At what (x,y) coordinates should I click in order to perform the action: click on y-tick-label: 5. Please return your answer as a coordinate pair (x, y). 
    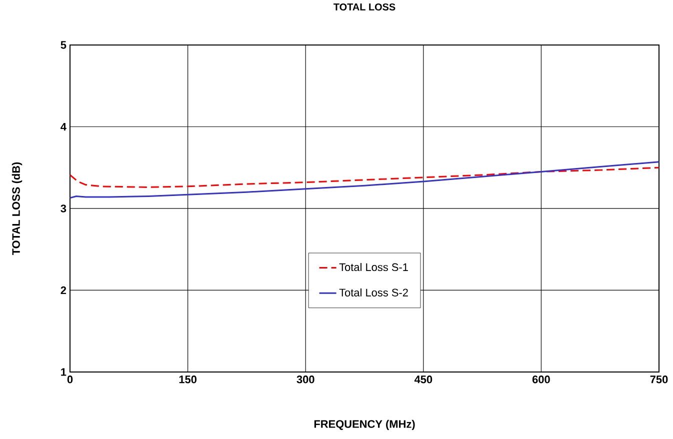
    Looking at the image, I should click on (63, 45).